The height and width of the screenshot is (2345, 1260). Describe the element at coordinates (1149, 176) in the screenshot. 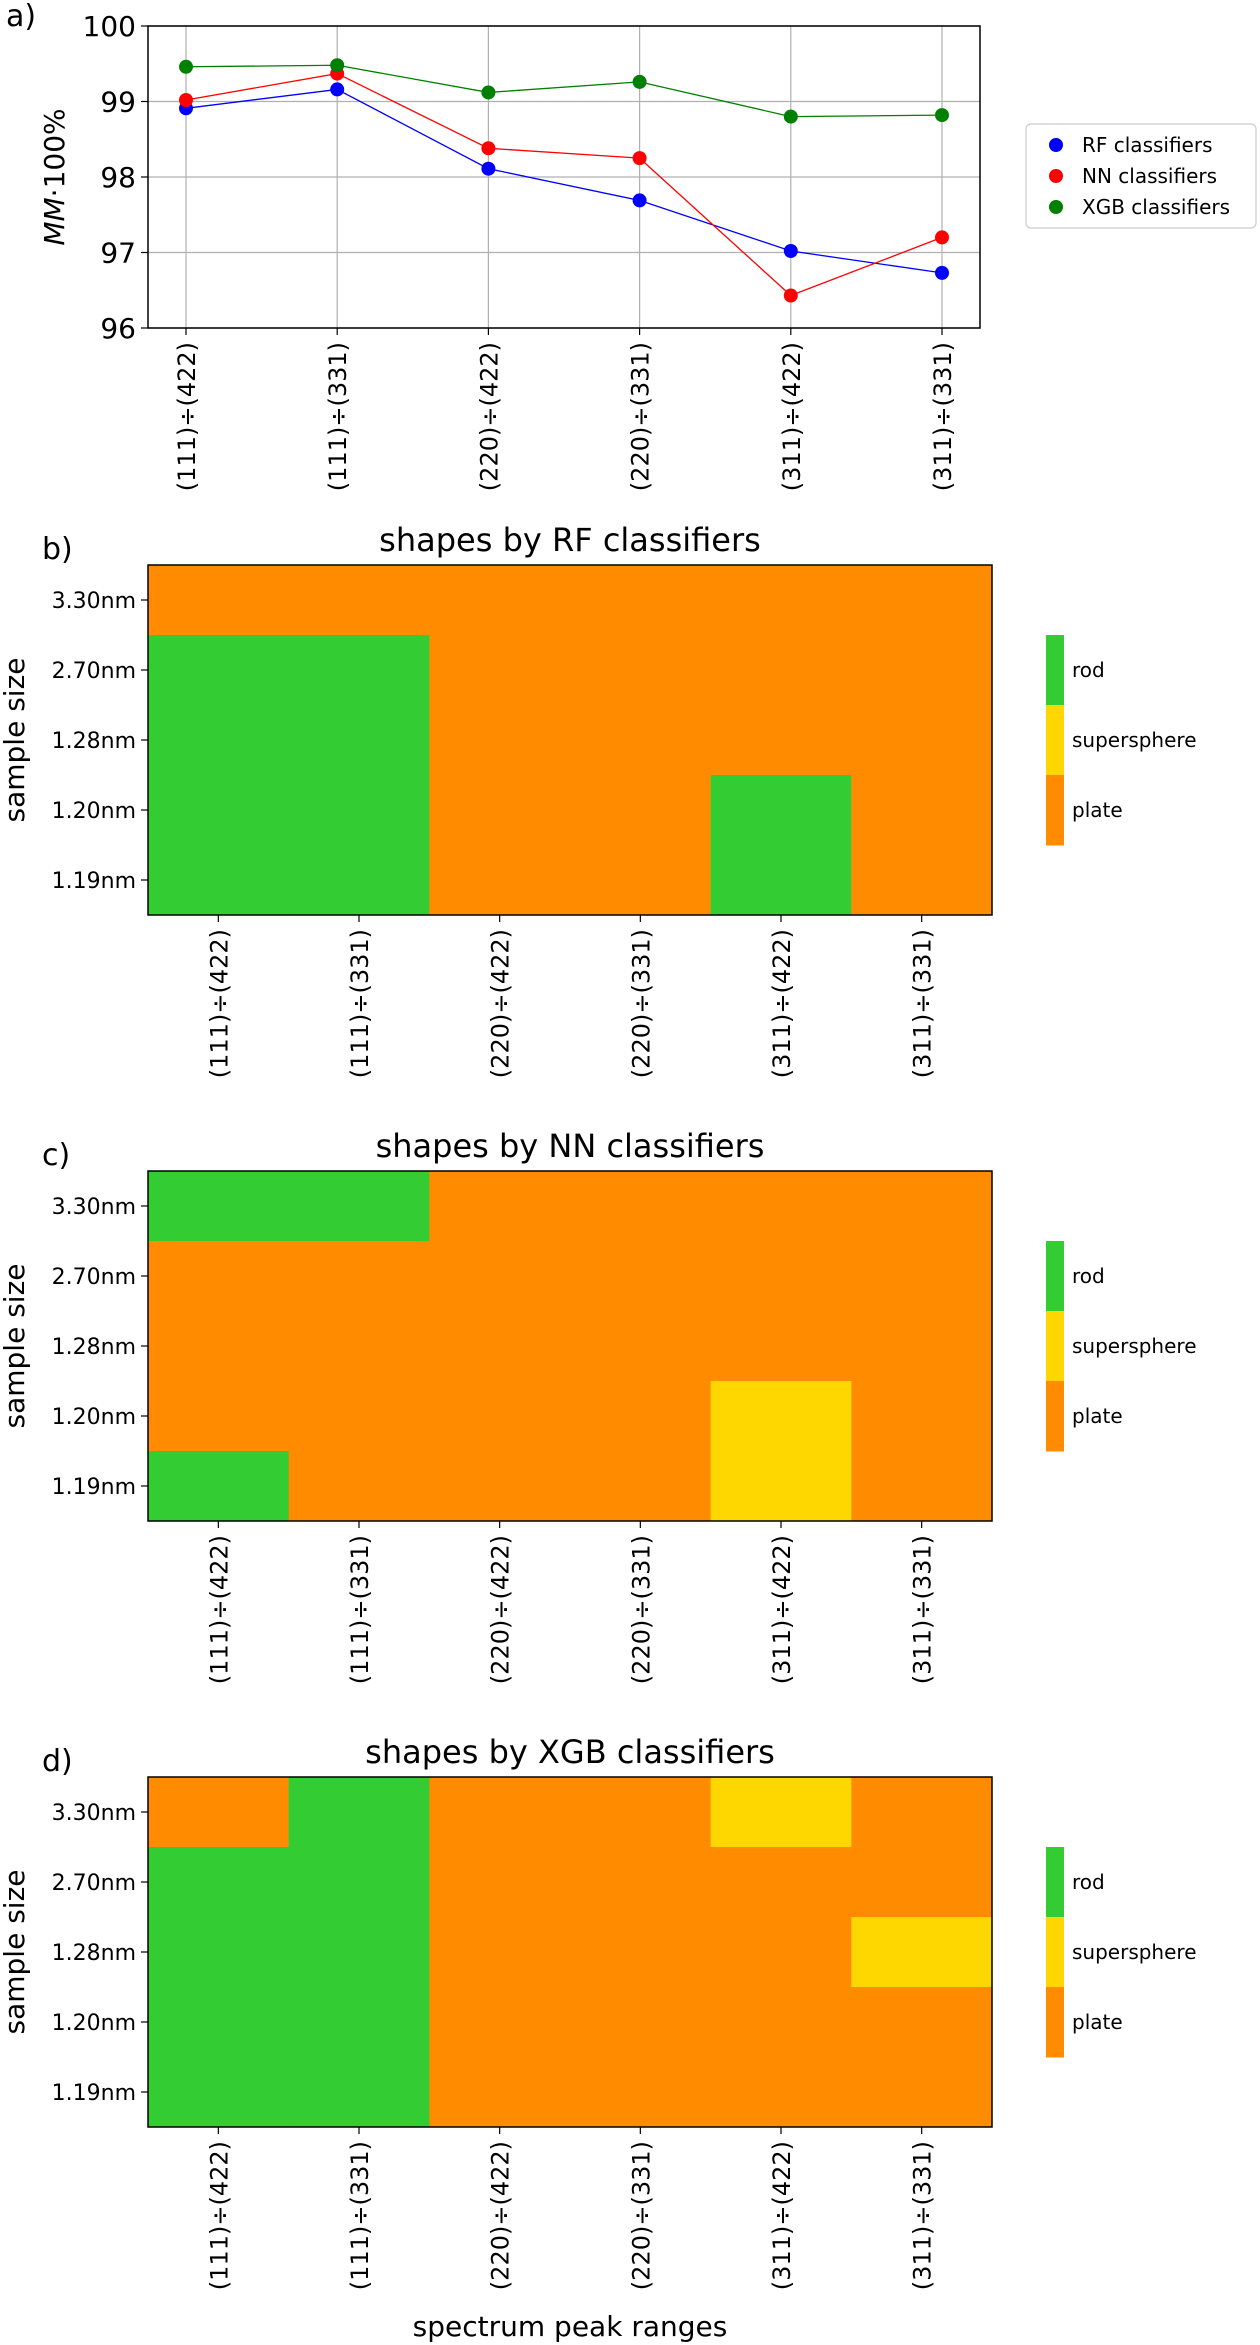

I see `legend-entry: NN classifiers` at that location.